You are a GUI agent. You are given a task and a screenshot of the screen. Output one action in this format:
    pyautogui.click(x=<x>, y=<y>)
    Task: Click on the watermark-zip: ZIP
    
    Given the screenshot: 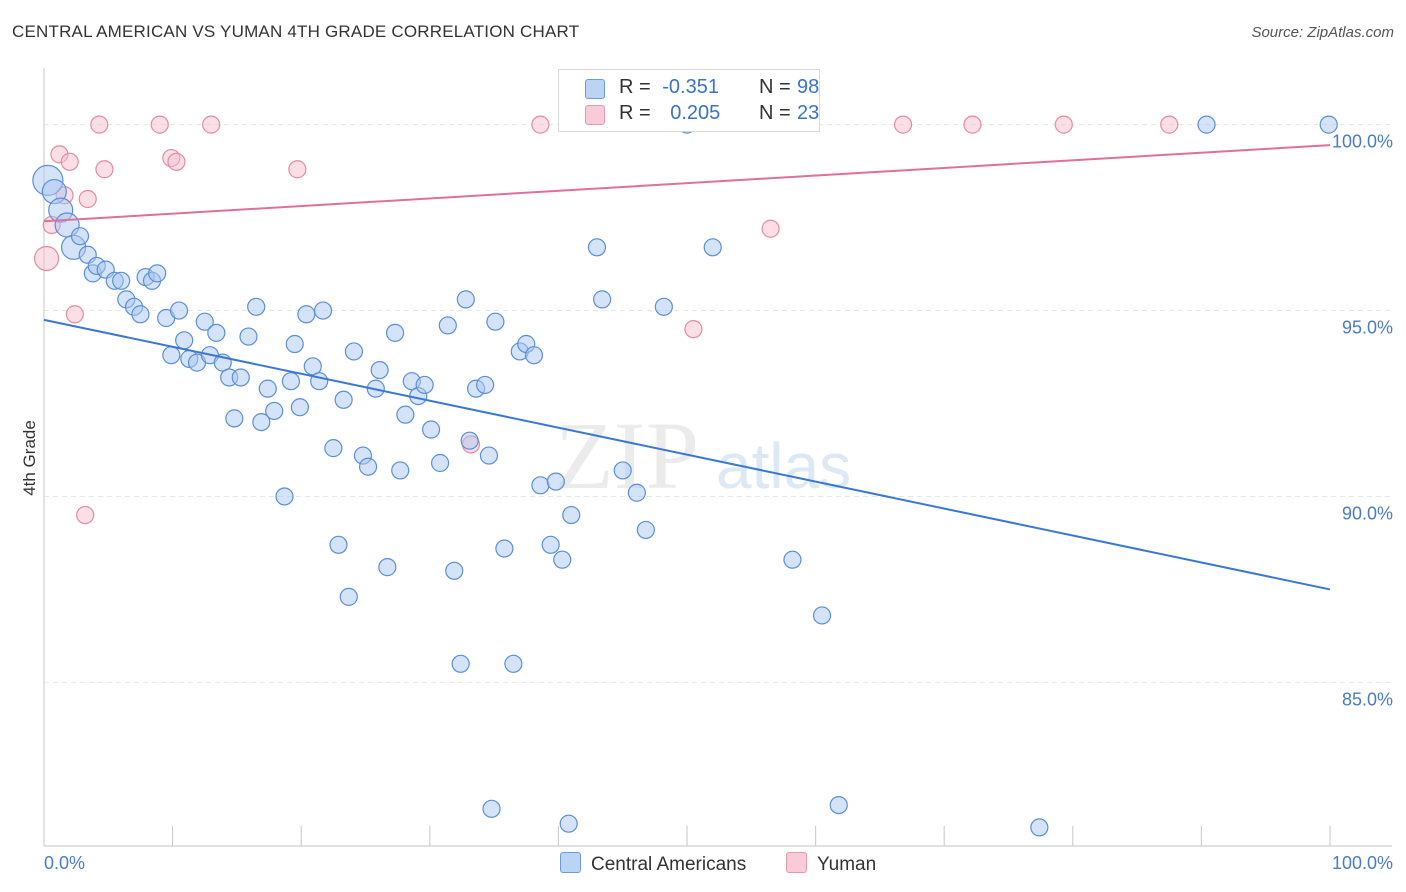 What is the action you would take?
    pyautogui.click(x=627, y=455)
    